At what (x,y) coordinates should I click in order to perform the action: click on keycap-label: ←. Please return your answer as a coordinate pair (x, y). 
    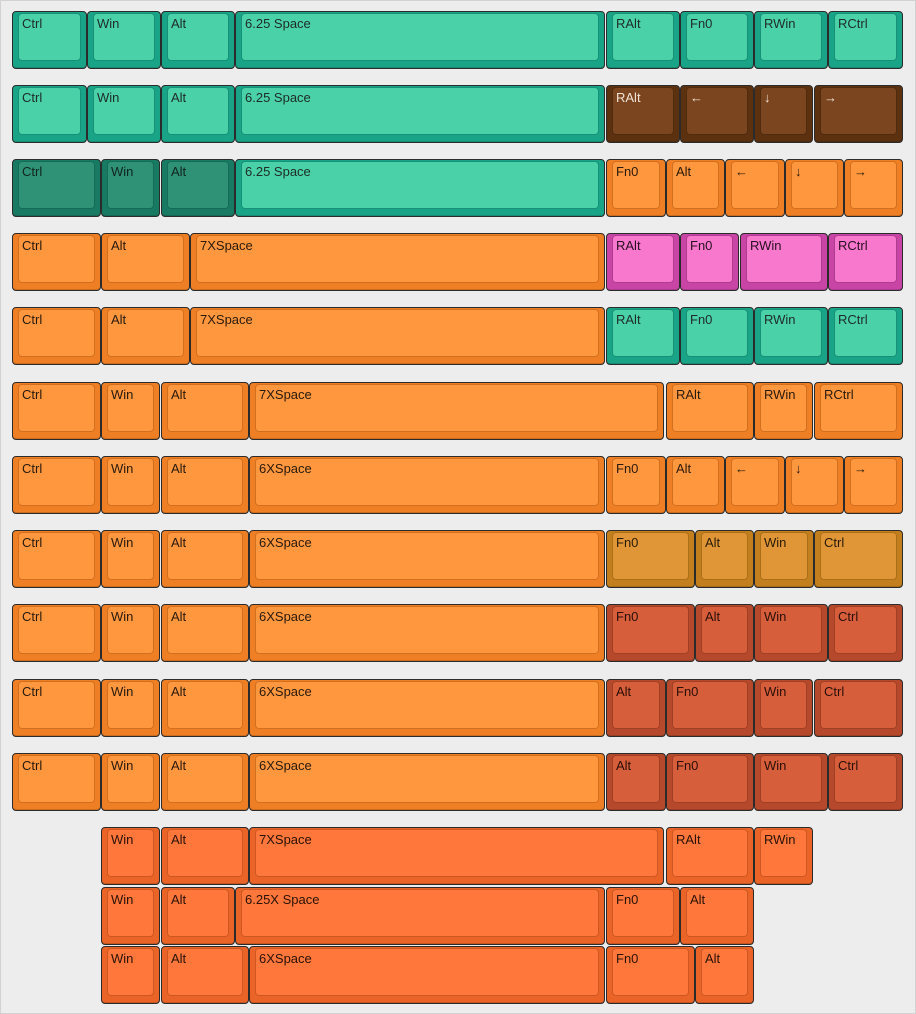
    Looking at the image, I should click on (696, 97).